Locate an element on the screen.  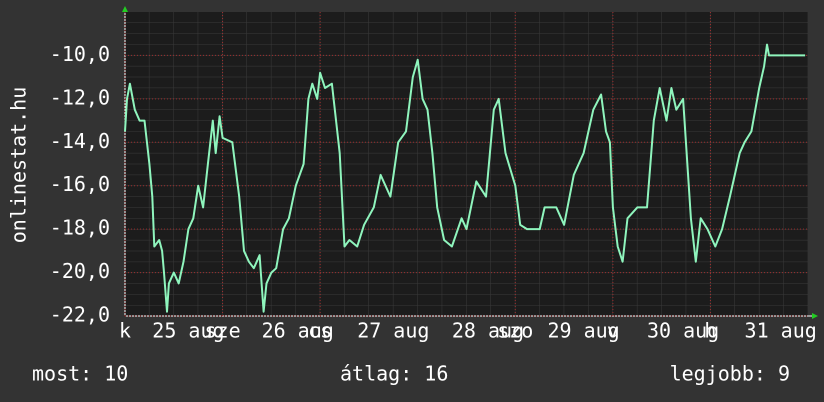
y-tick-label: -16,0 is located at coordinates (80, 184).